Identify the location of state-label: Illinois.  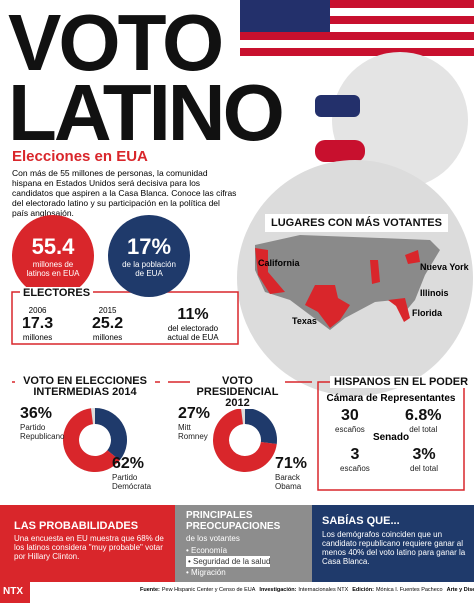
(434, 293).